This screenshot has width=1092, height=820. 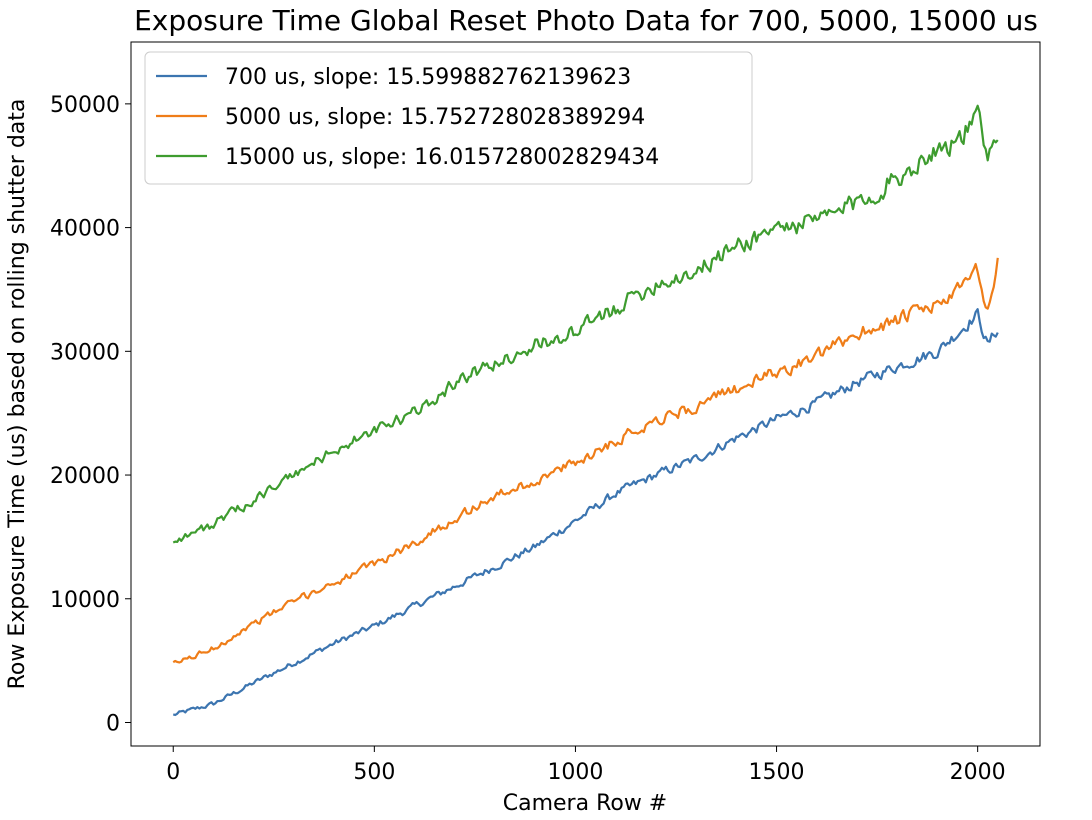 I want to click on y-axis: 0 10000 20000 30000 40000 50000, so click(x=90, y=414).